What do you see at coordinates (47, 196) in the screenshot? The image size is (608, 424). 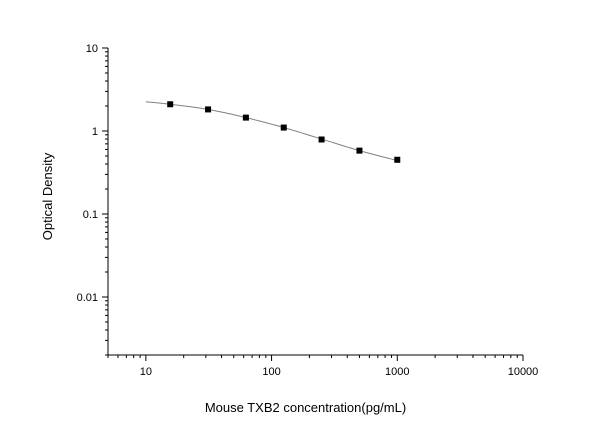 I see `y-axis-title: Optical Density` at bounding box center [47, 196].